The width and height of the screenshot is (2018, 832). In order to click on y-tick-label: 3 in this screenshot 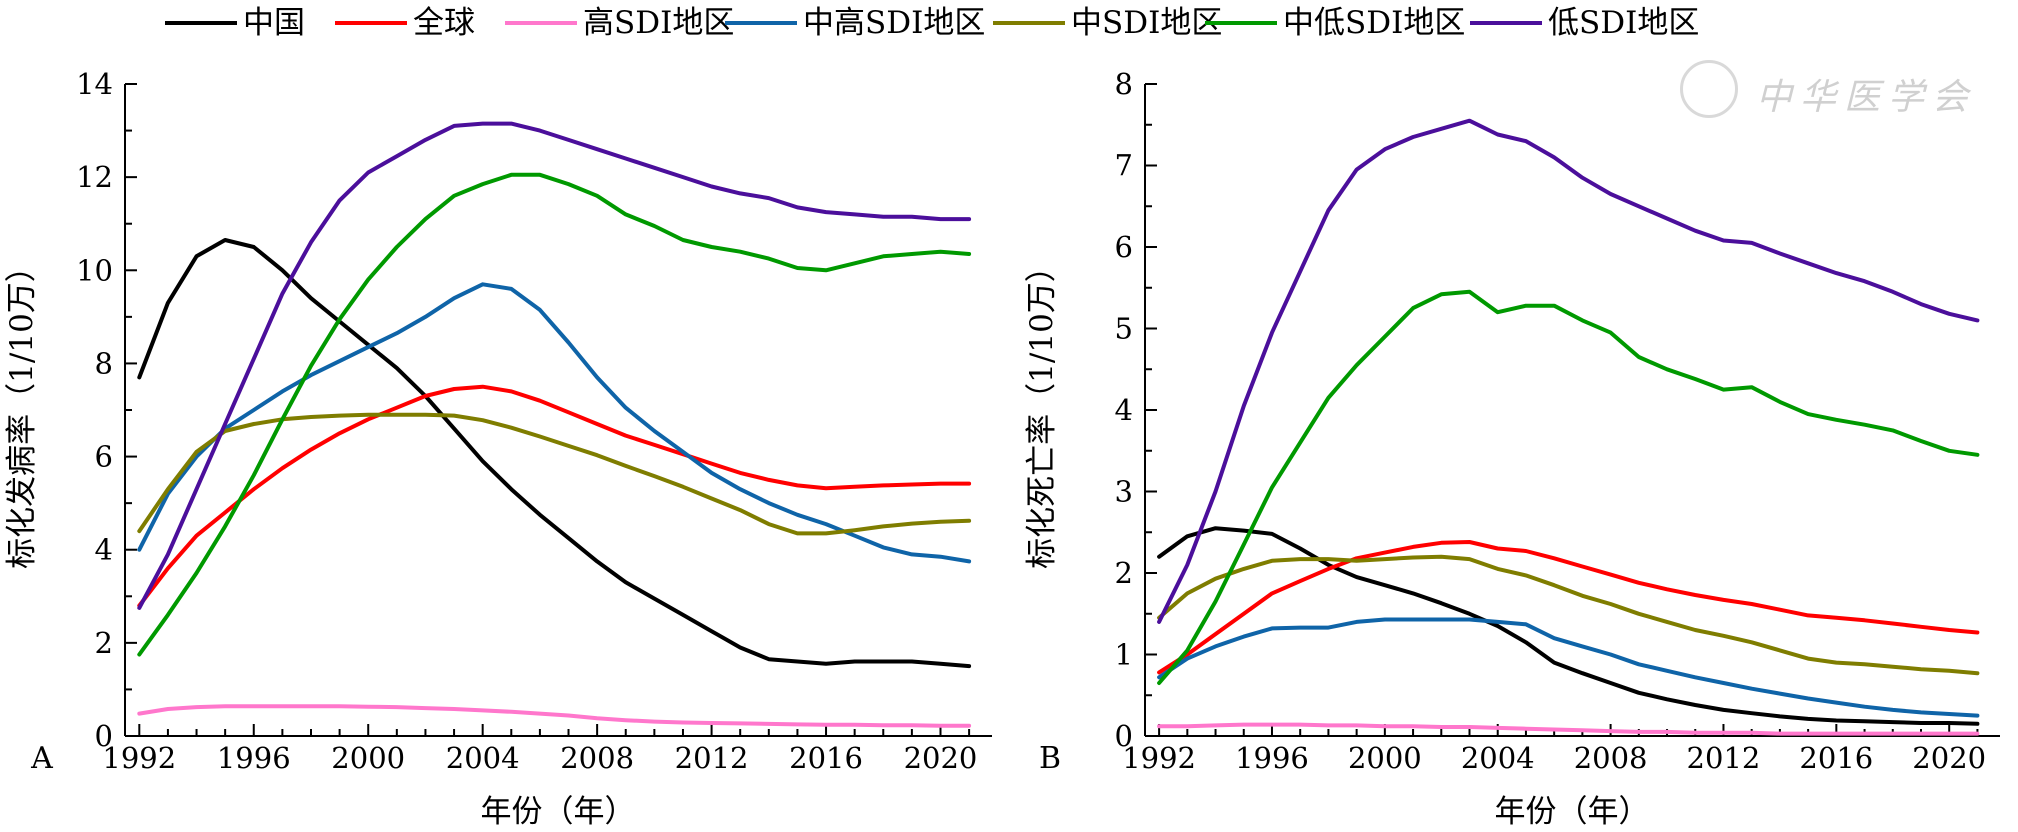, I will do `click(1124, 492)`.